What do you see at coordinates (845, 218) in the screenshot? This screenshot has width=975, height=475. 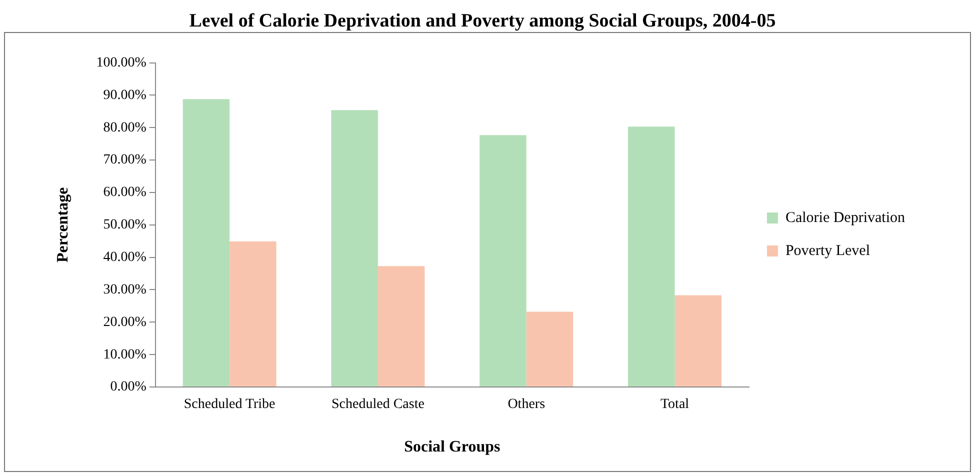 I see `legend-label: Calorie Deprivation` at bounding box center [845, 218].